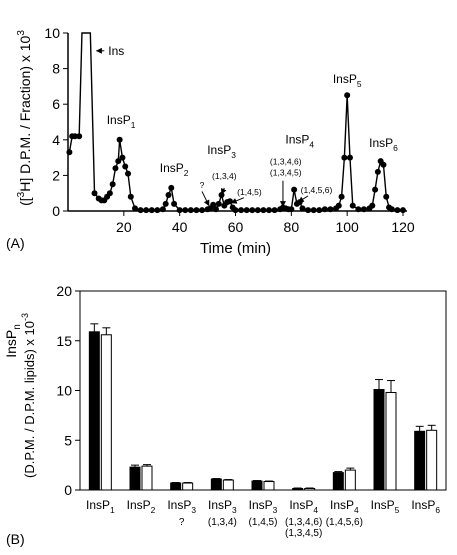  Describe the element at coordinates (15, 243) in the screenshot. I see `panel-a-label: (A)` at that location.